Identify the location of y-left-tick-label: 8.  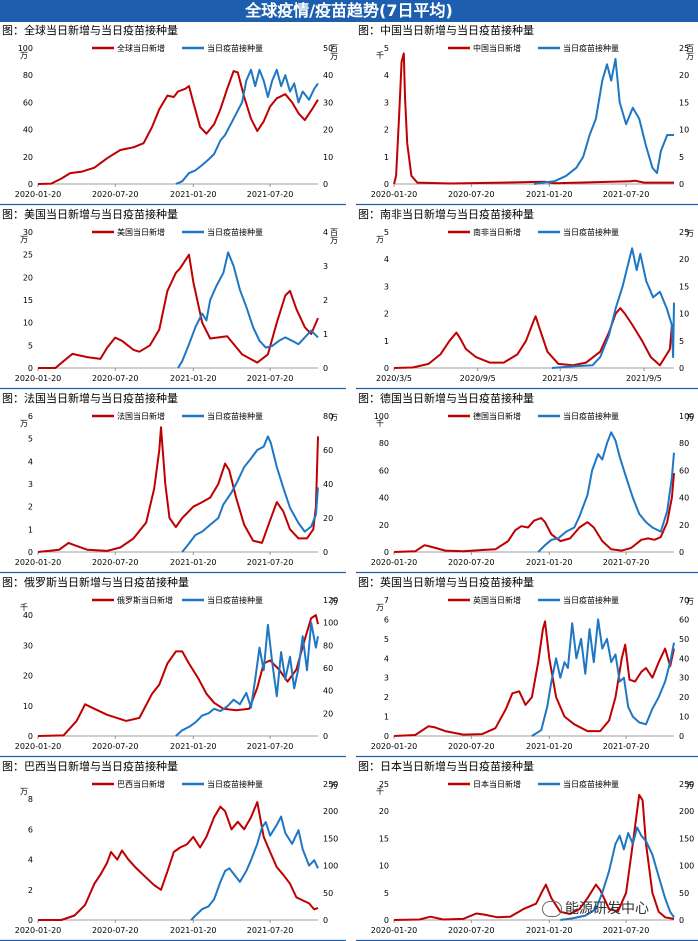
(30, 799).